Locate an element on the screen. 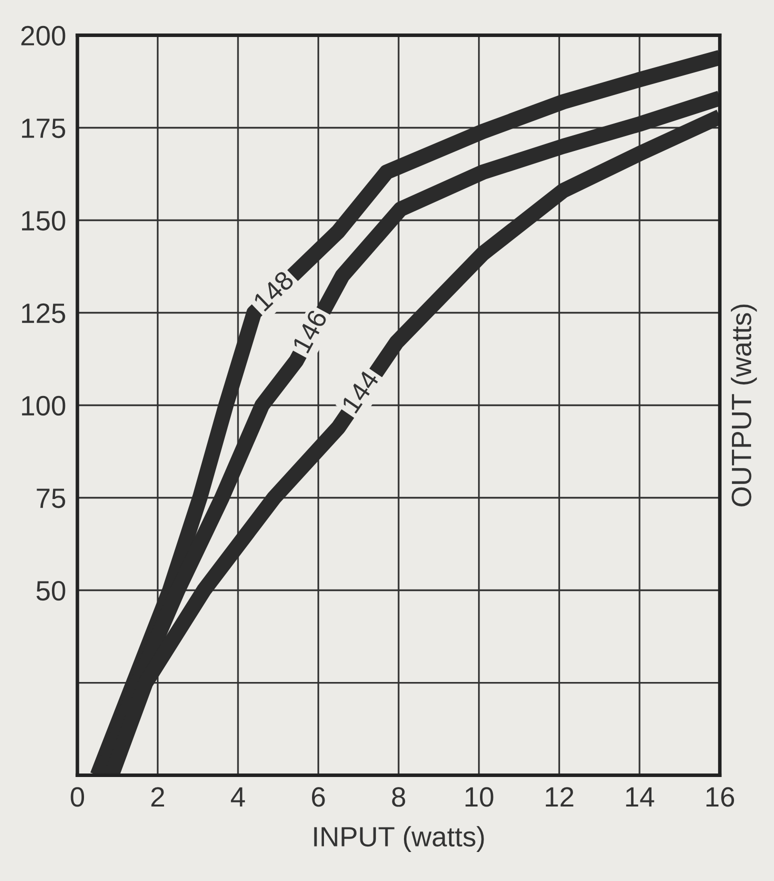 The height and width of the screenshot is (881, 774). x-tick-label: 8 is located at coordinates (399, 797).